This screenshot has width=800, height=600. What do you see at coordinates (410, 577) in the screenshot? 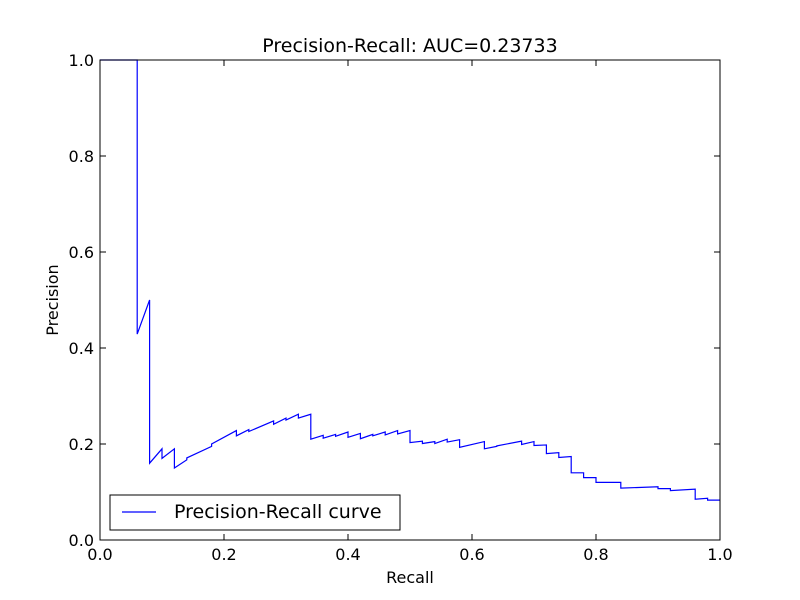
I see `x-axis-label: Recall` at bounding box center [410, 577].